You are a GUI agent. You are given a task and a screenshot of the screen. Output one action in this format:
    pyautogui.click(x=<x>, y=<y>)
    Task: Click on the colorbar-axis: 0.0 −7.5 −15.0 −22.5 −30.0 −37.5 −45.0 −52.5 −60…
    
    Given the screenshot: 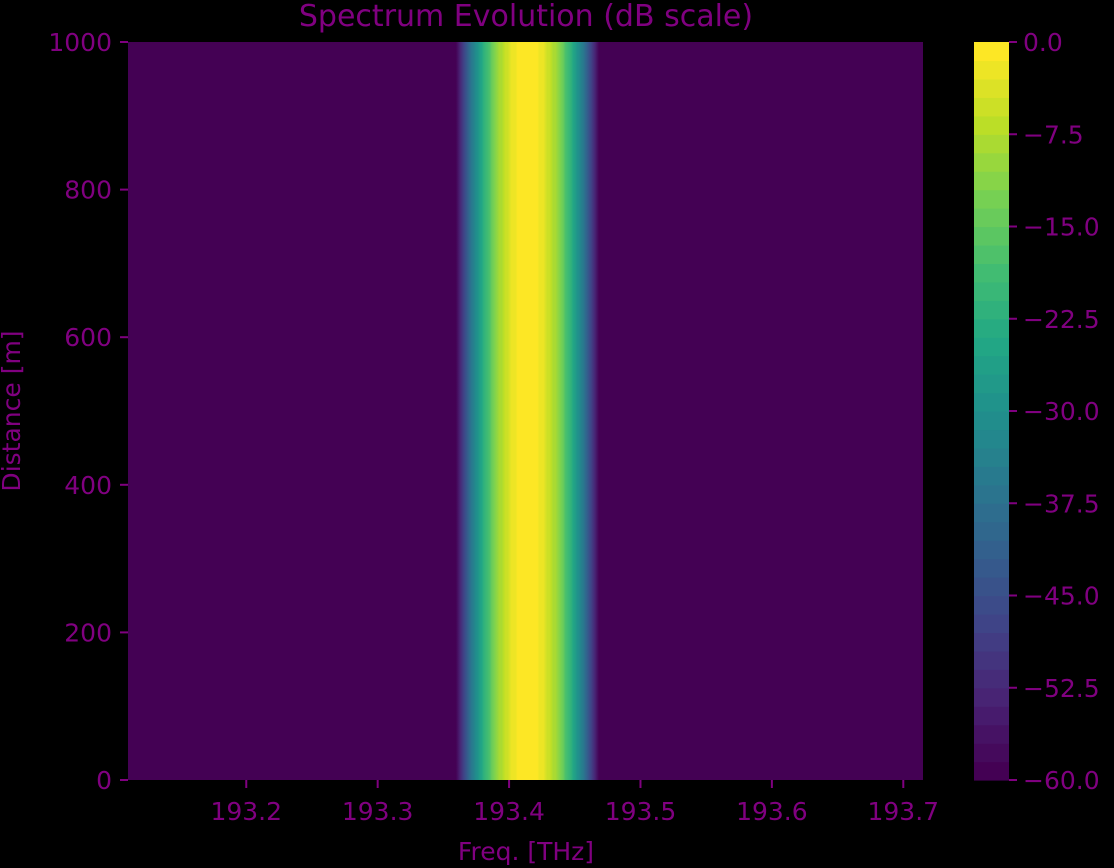 What is the action you would take?
    pyautogui.click(x=1054, y=411)
    